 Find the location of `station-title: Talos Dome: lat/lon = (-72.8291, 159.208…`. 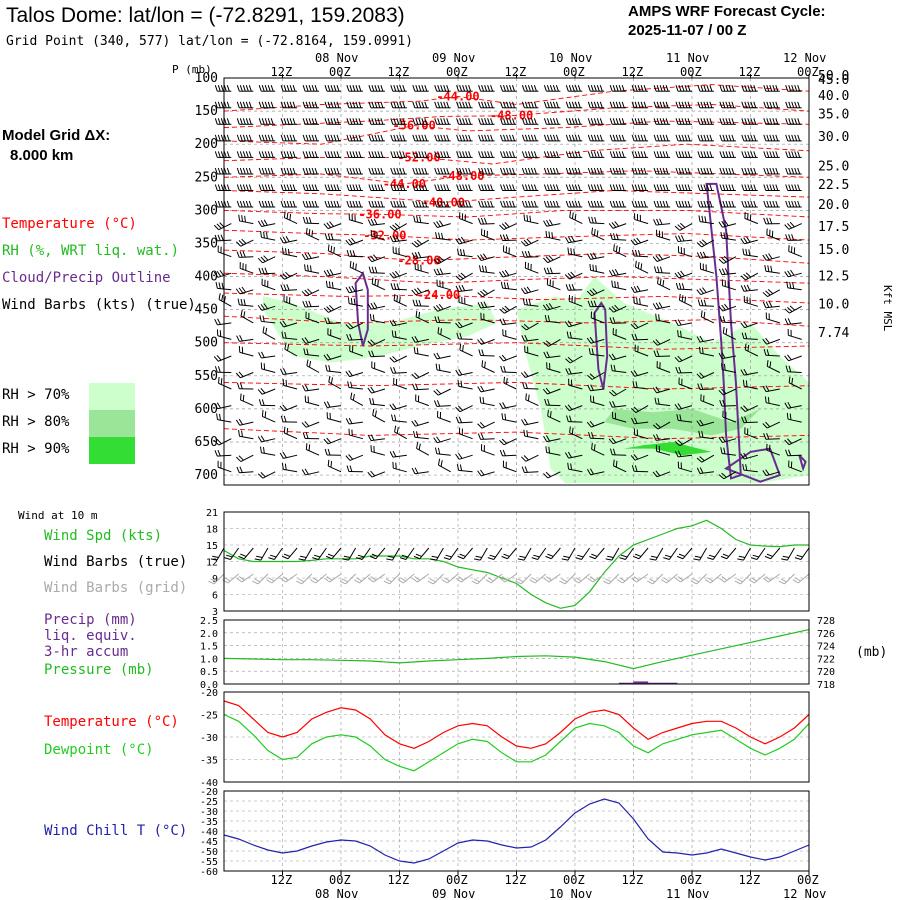

station-title: Talos Dome: lat/lon = (-72.8291, 159.208… is located at coordinates (205, 15).